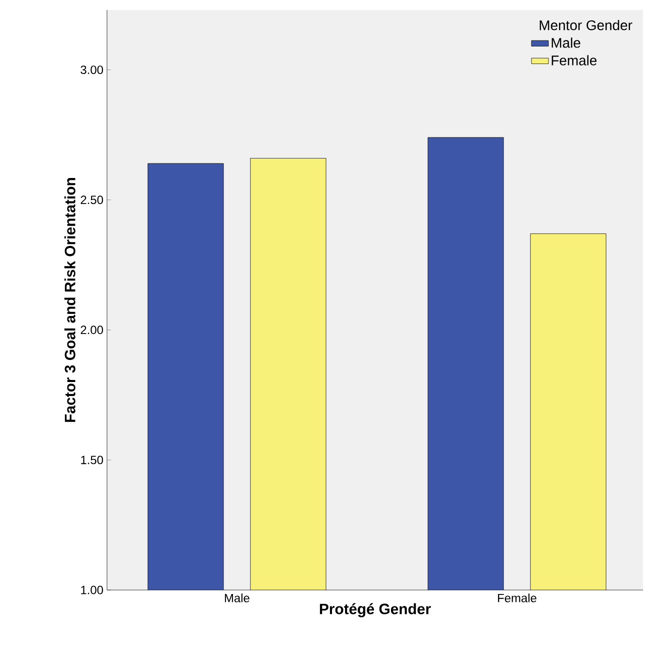 The width and height of the screenshot is (645, 650). I want to click on x-axis-title: Protégé Gender, so click(375, 610).